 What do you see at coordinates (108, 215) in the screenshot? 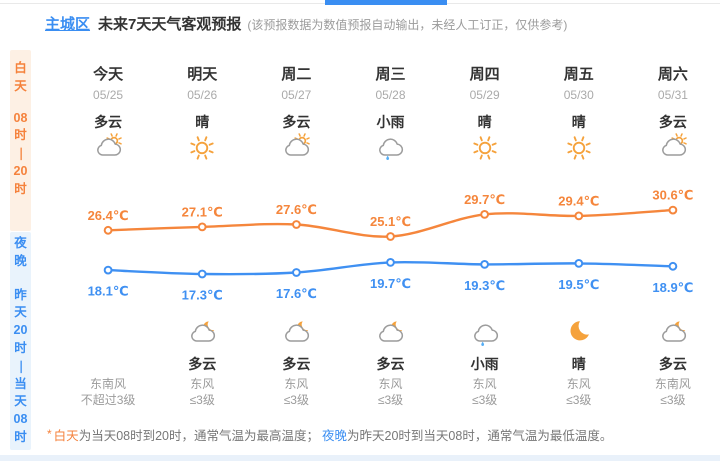
I see `temp-value-label: 26.4℃` at bounding box center [108, 215].